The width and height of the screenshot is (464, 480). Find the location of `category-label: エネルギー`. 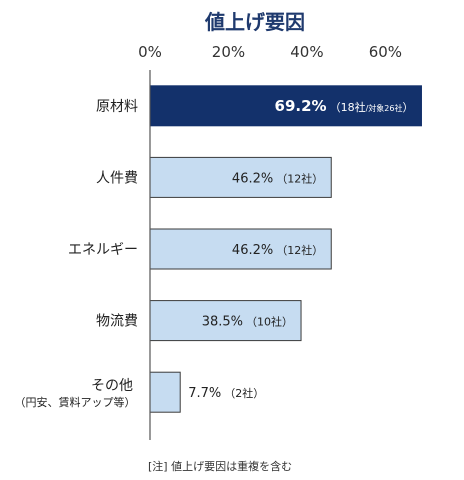

category-label: エネルギー is located at coordinates (103, 250).